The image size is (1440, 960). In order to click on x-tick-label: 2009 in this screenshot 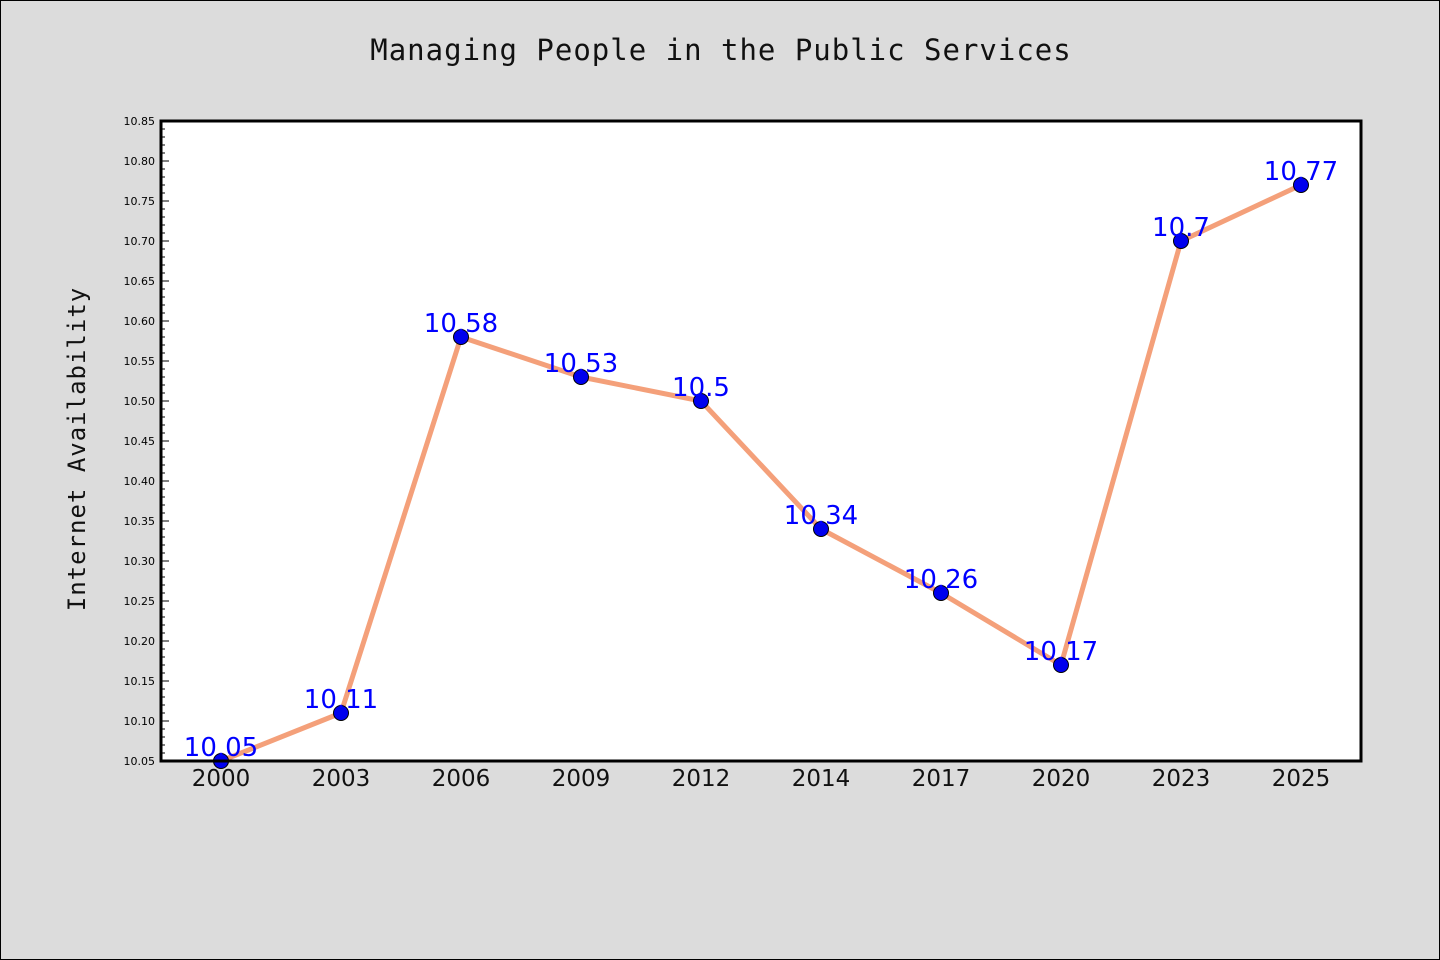, I will do `click(581, 779)`.